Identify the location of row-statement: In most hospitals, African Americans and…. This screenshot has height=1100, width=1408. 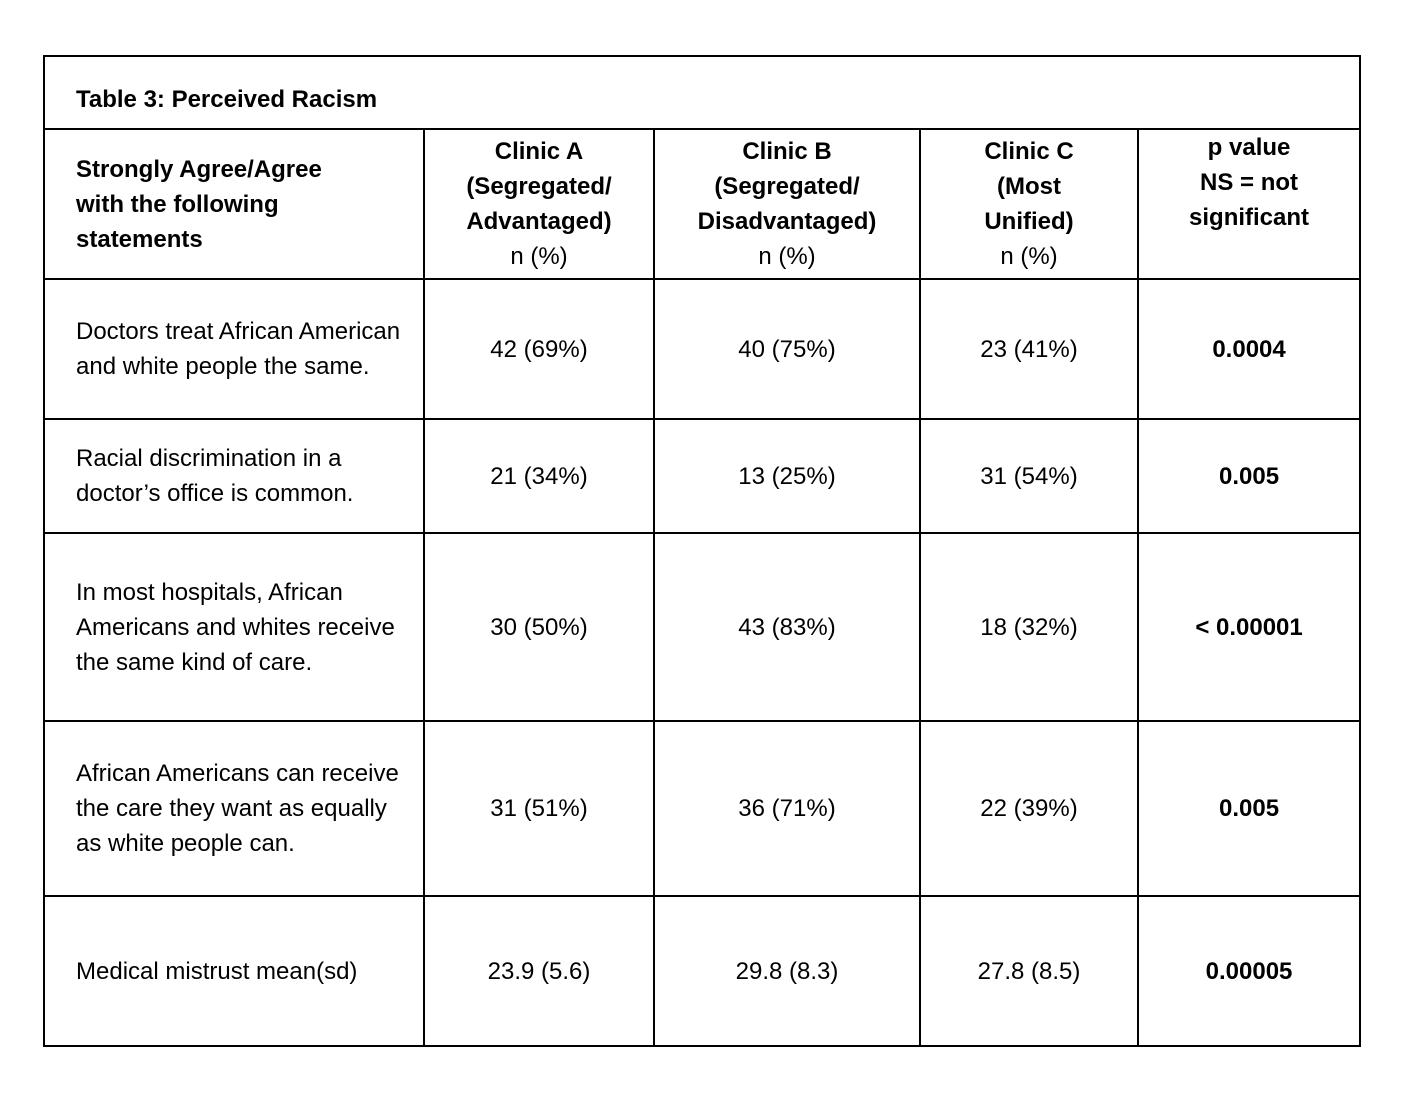
(234, 627).